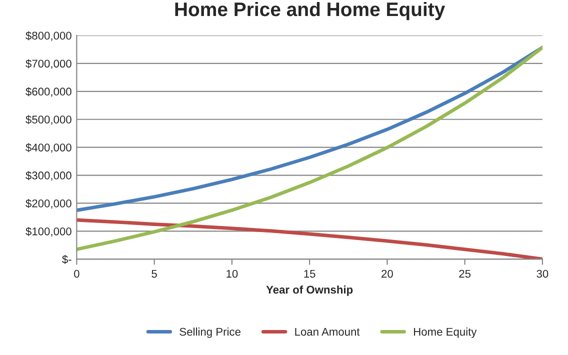 The height and width of the screenshot is (355, 568). I want to click on x-tick-label: 0, so click(77, 274).